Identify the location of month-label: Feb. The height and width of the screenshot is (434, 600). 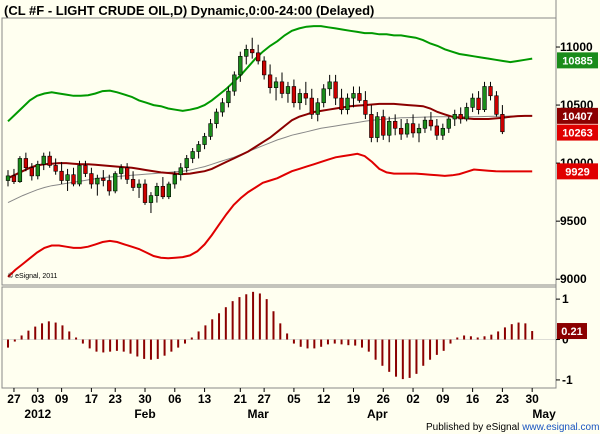
(144, 414).